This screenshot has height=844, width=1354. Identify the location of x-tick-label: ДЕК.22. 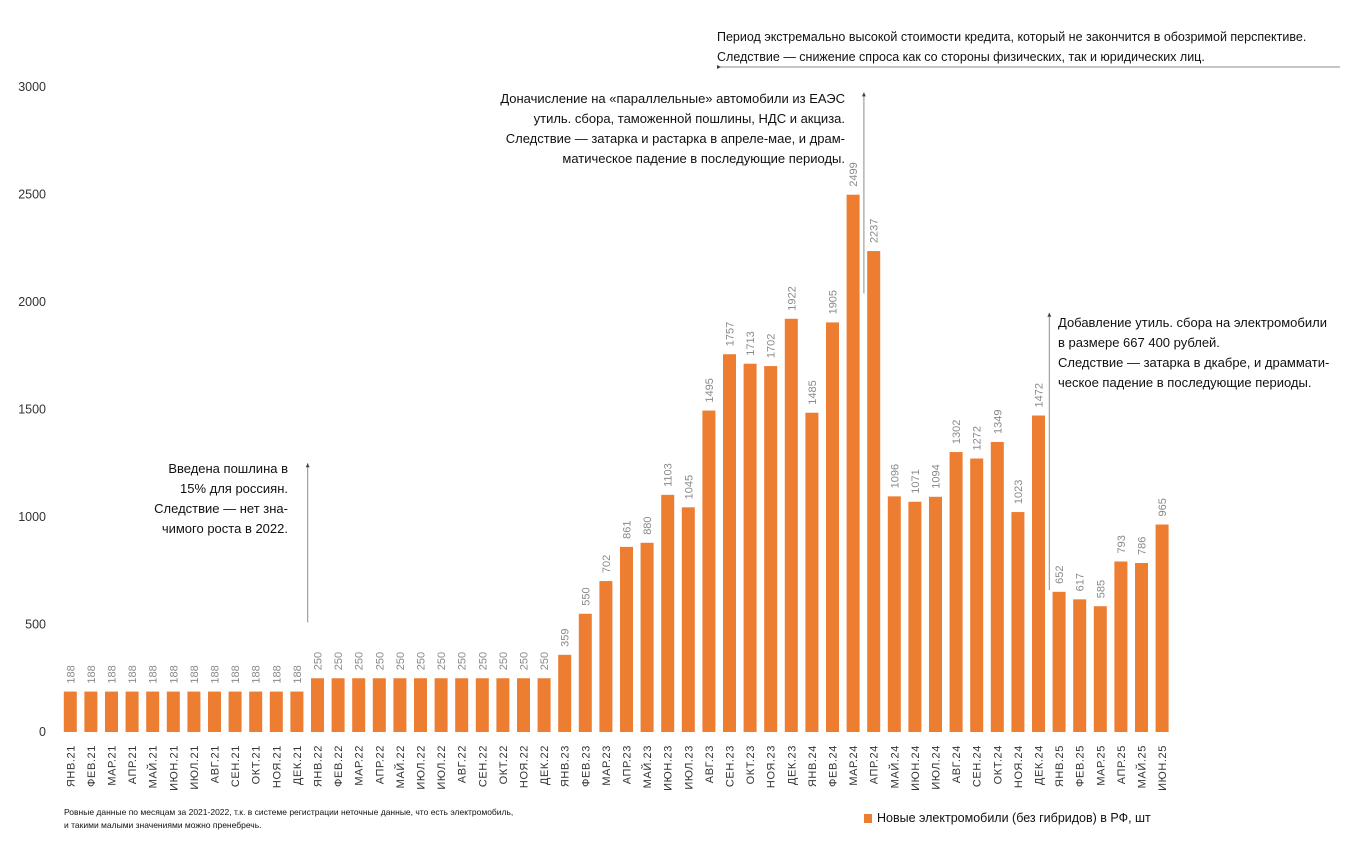
(545, 765).